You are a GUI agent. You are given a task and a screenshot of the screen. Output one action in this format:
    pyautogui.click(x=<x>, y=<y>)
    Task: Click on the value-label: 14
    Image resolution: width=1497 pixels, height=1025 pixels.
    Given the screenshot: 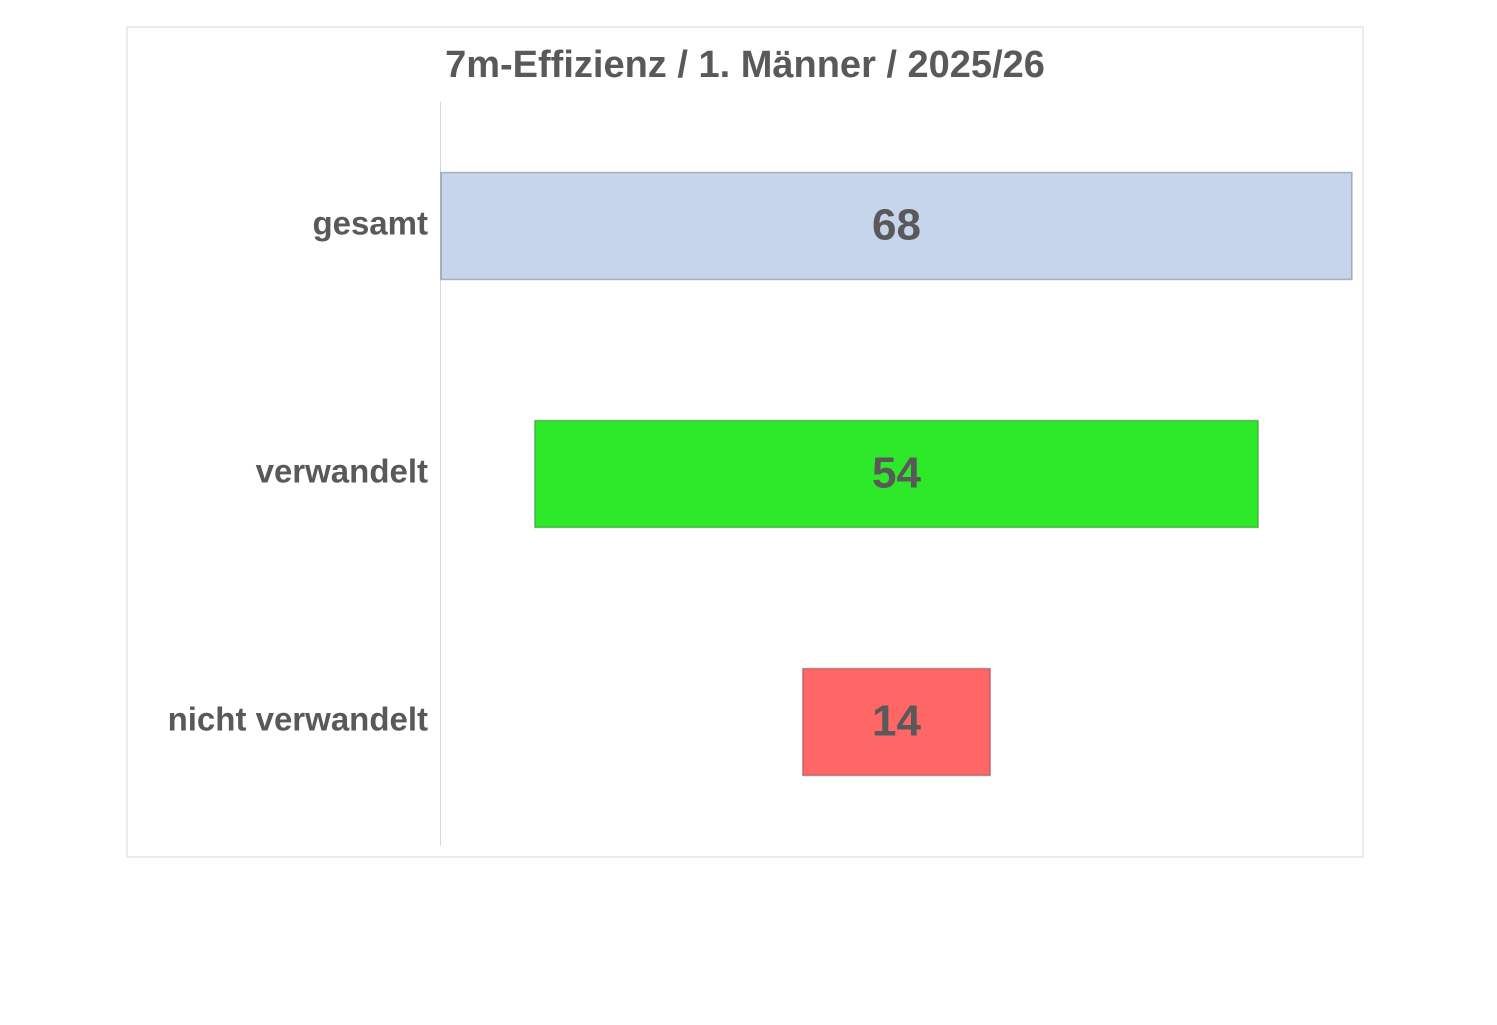 What is the action you would take?
    pyautogui.click(x=896, y=721)
    